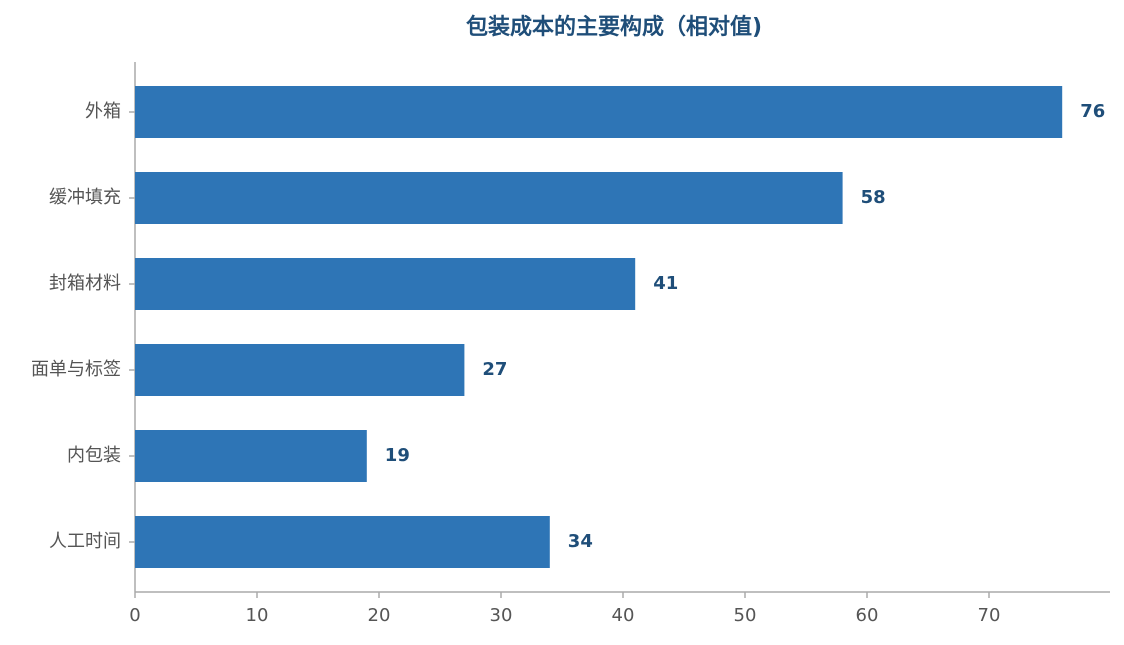 The image size is (1124, 645). Describe the element at coordinates (257, 615) in the screenshot. I see `x-tick-label: 10` at that location.